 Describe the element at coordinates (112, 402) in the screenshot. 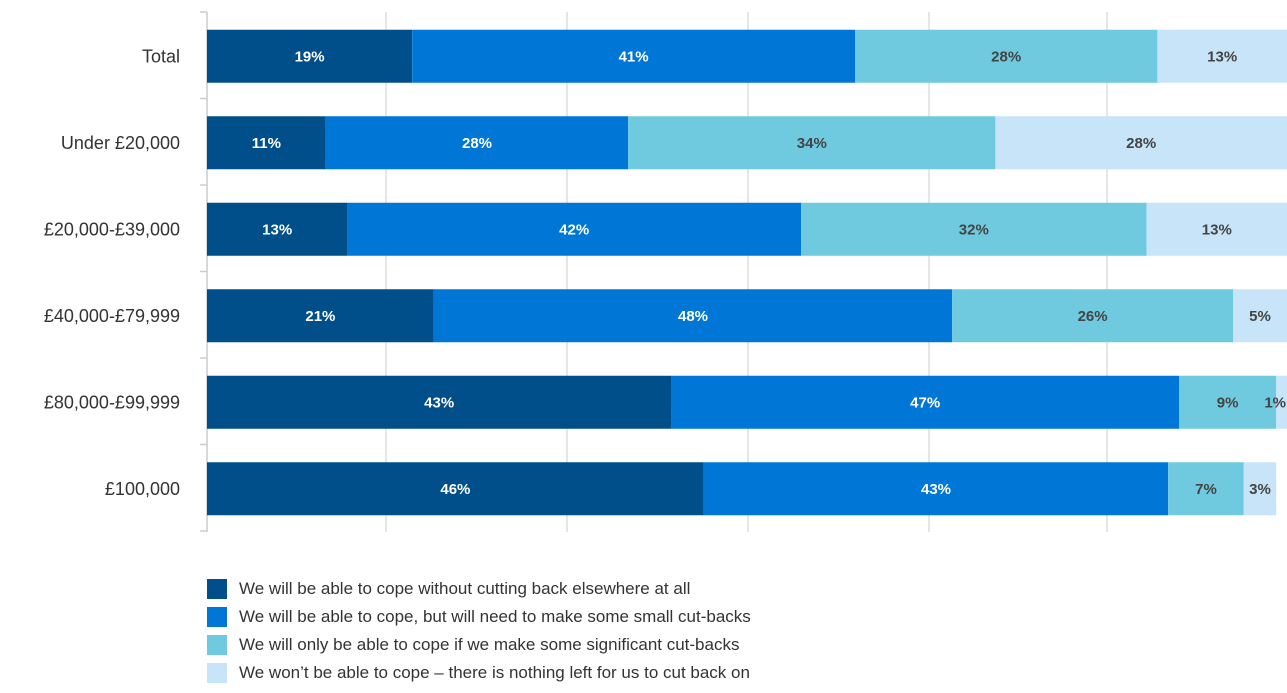

I see `category-label: £80,000-£99,999` at that location.